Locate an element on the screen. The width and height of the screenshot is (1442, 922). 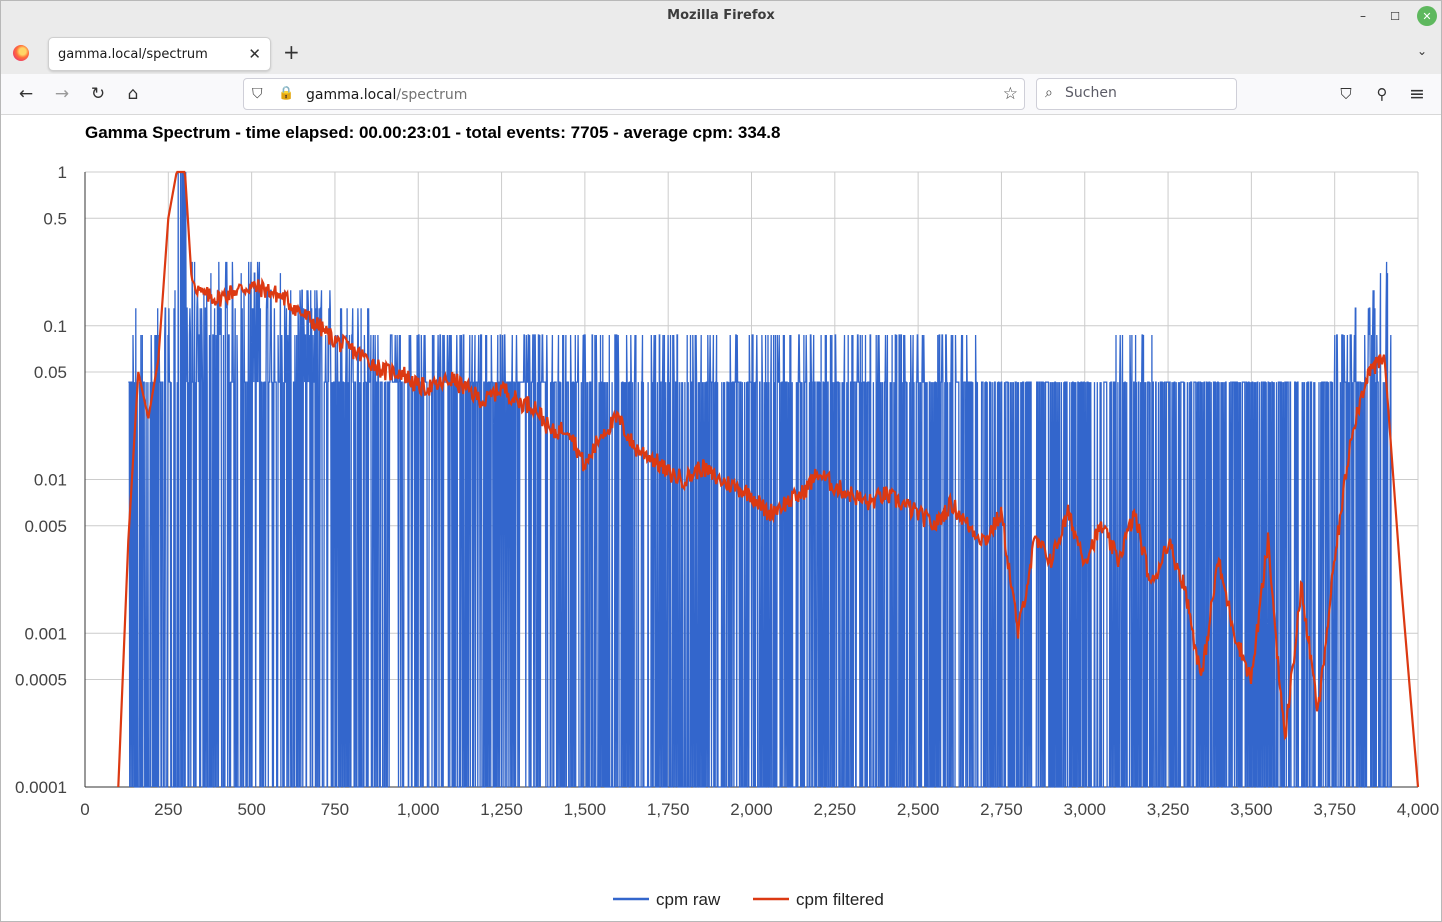
tab-title: gamma.local/spectrum is located at coordinates (133, 54).